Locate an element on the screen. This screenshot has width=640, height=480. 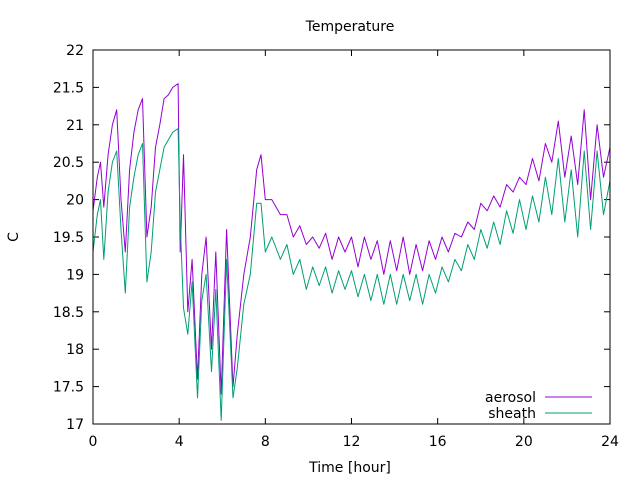
x-tick-label: 12 is located at coordinates (352, 442).